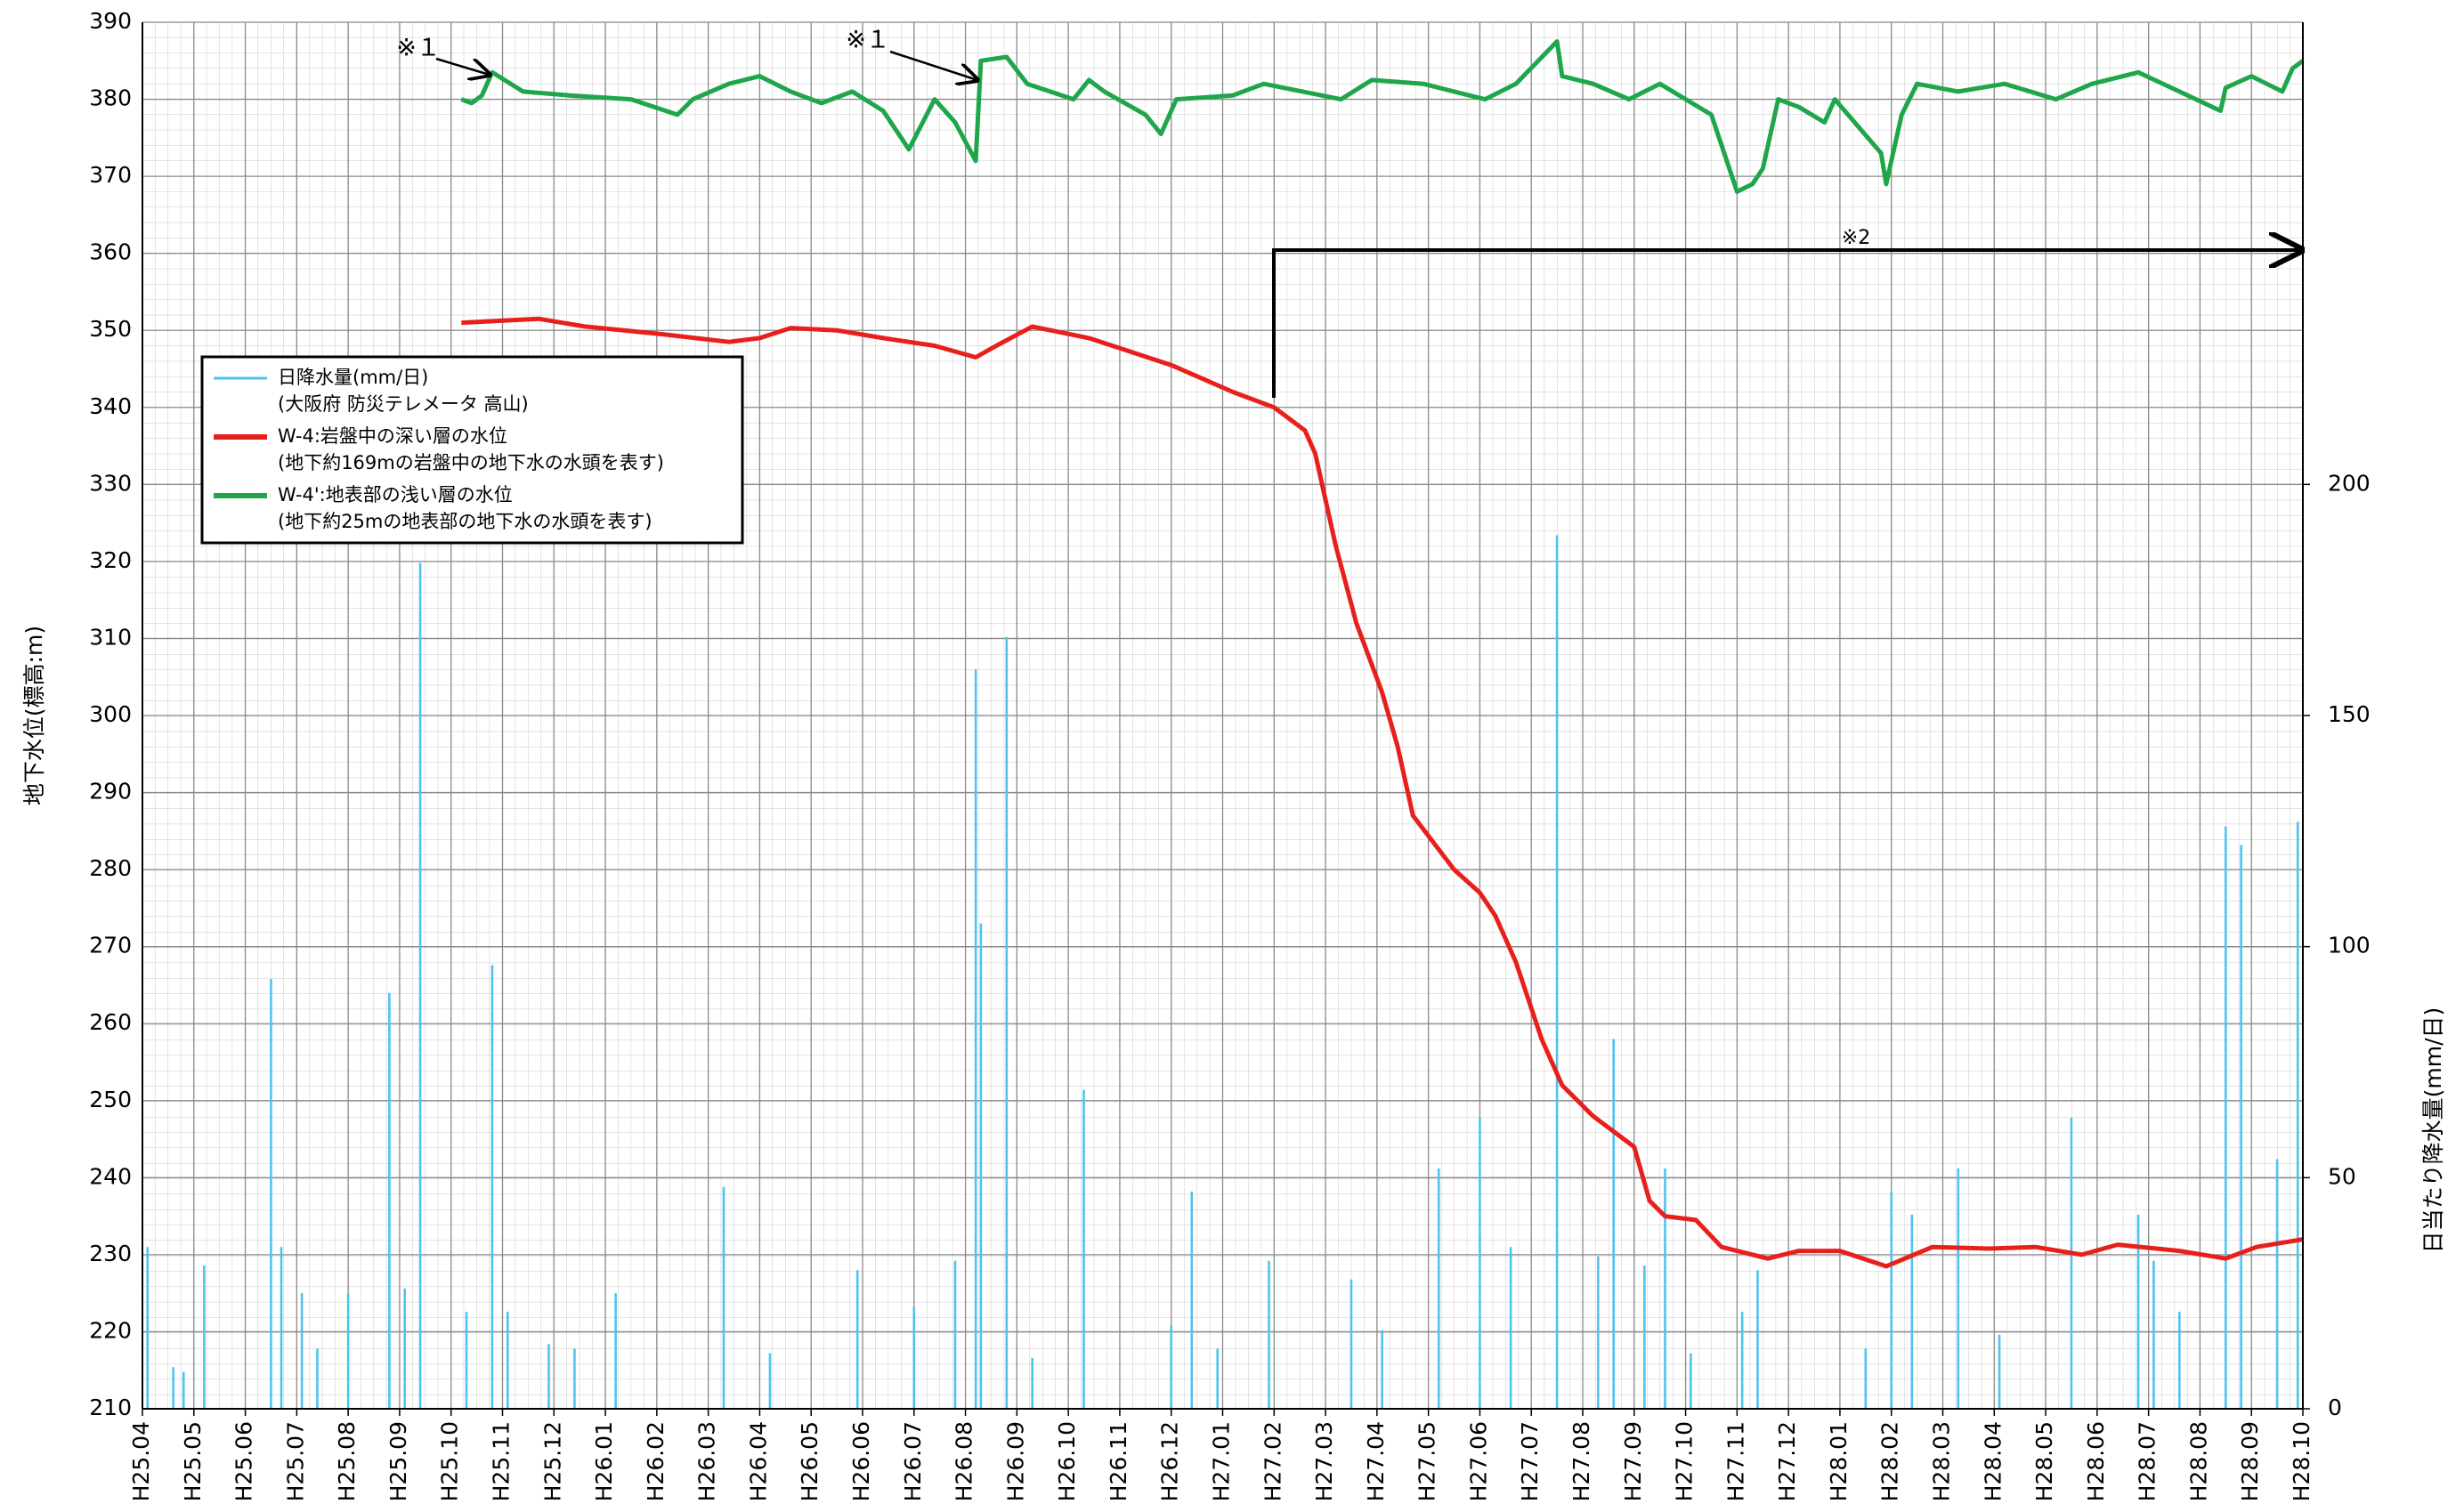 This screenshot has height=1504, width=2464. I want to click on y-tick-label: 230, so click(110, 1254).